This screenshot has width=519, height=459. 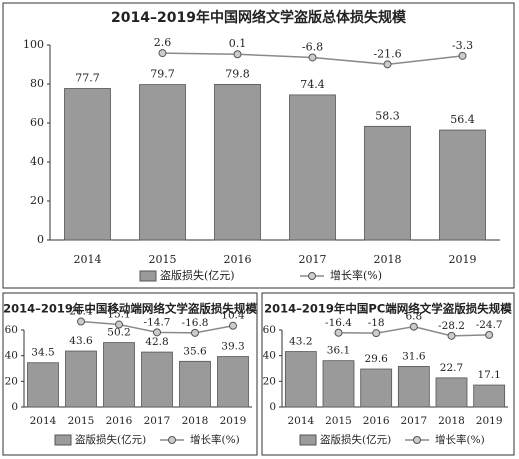 What do you see at coordinates (338, 323) in the screenshot?
I see `growth-label: -16.4` at bounding box center [338, 323].